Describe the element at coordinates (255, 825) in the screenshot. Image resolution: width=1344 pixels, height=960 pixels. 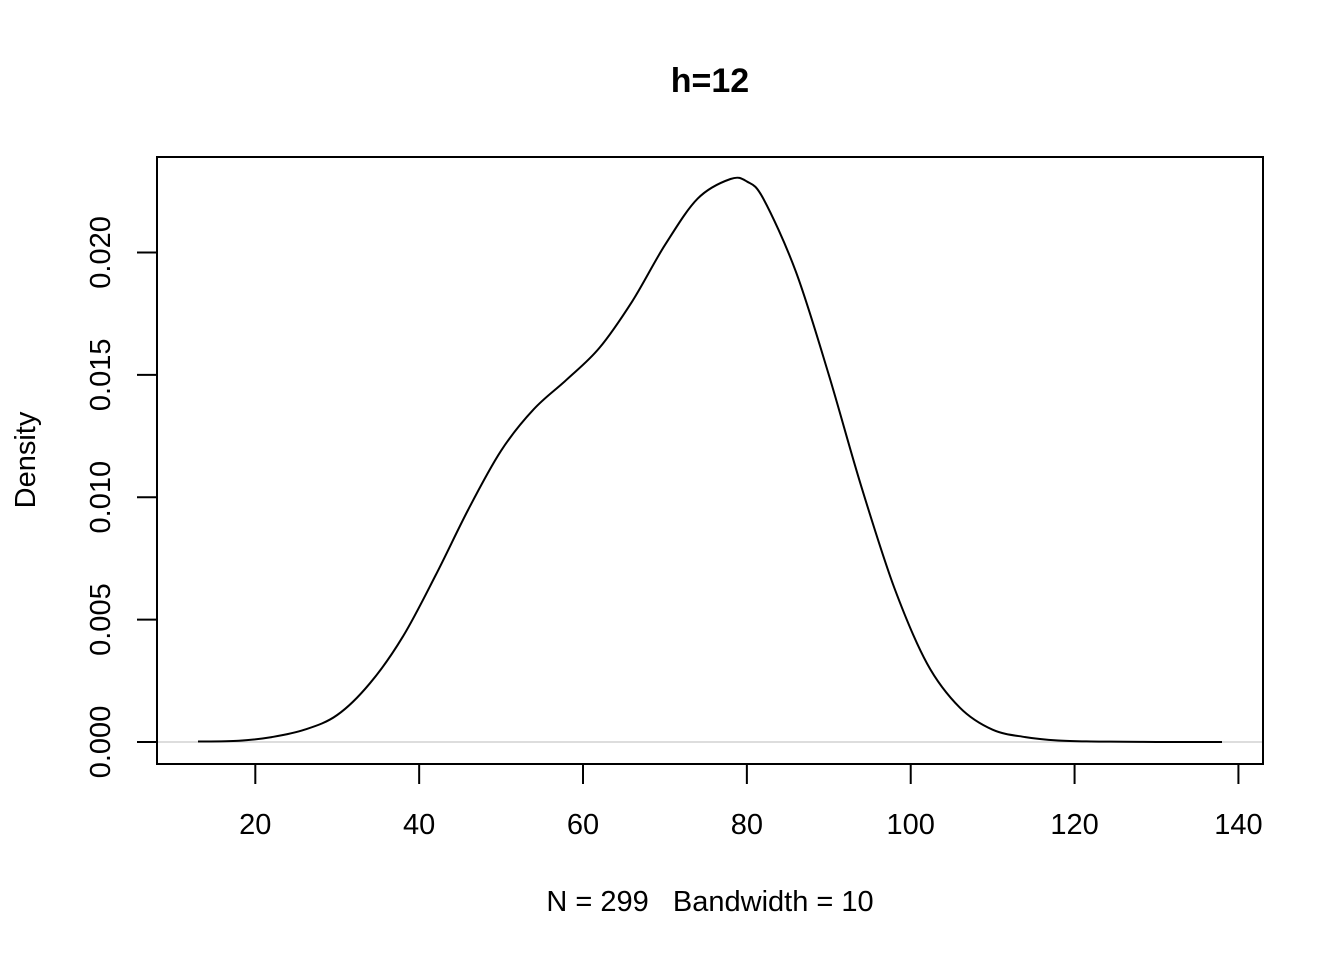
I see `x-tick-label: 20` at that location.